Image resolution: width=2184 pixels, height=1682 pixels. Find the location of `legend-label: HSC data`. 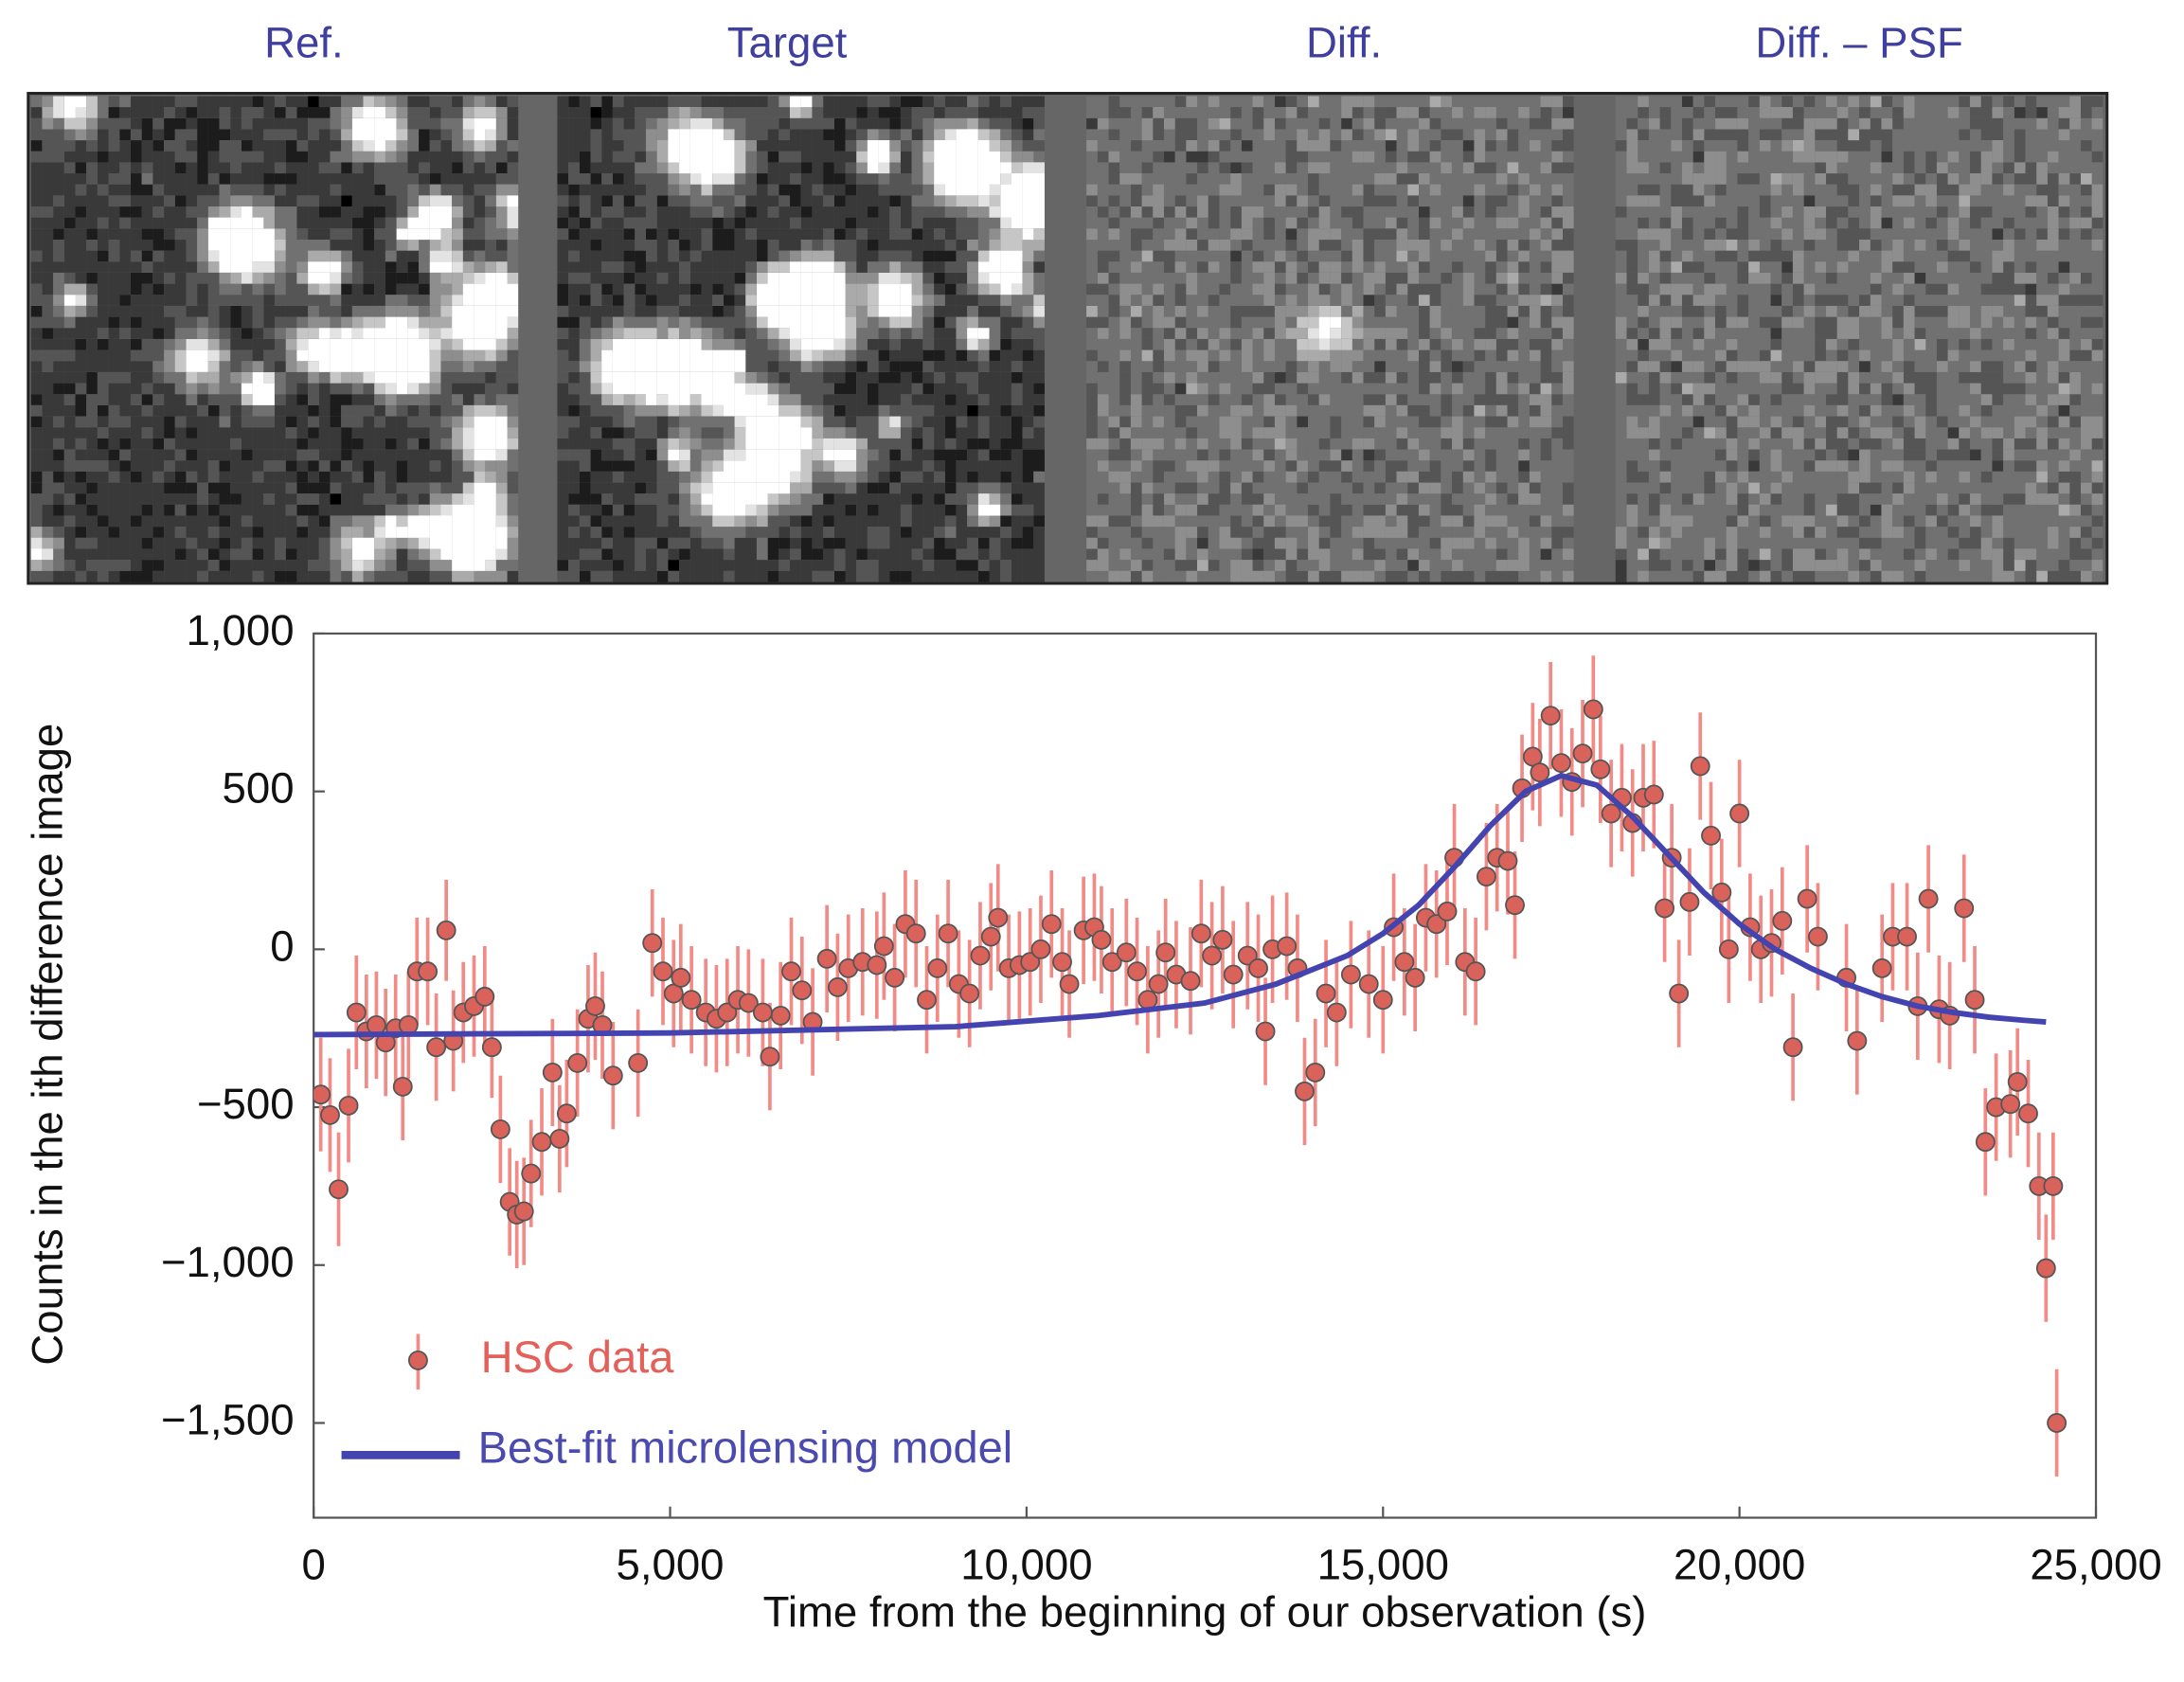

legend-label: HSC data is located at coordinates (578, 1357).